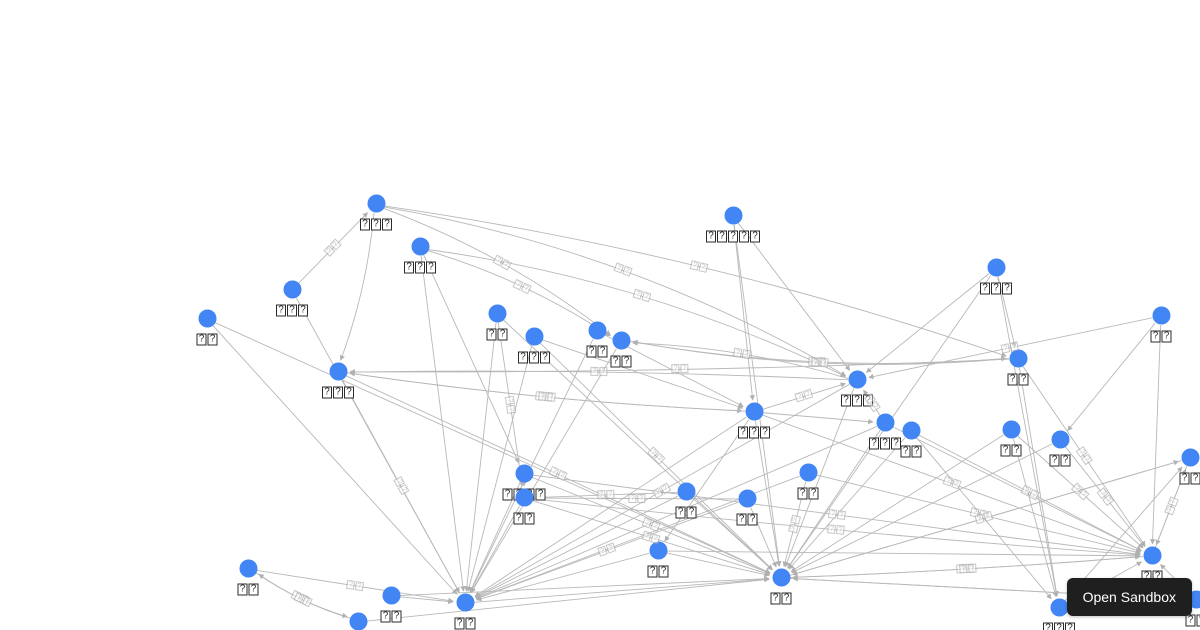 This screenshot has height=630, width=1200. I want to click on graph-edge-label, so click(820, 363).